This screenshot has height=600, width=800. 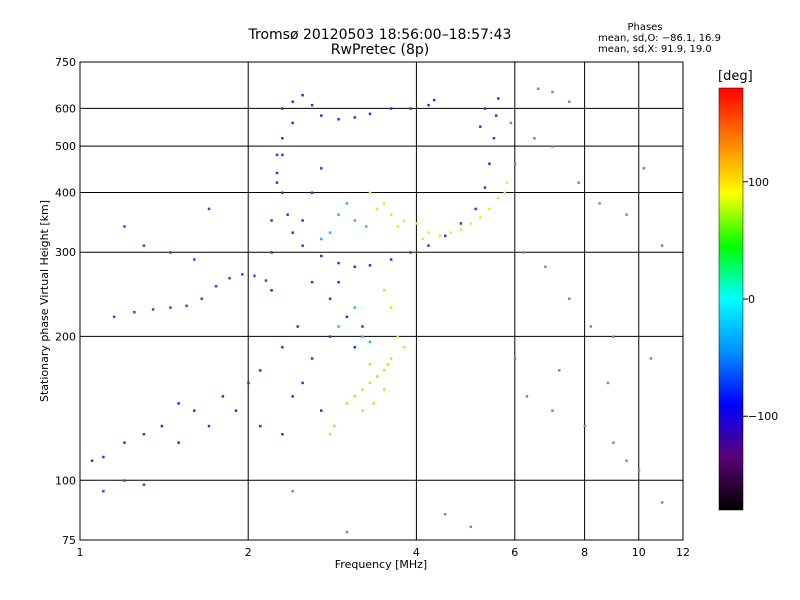 I want to click on y-tick-label: 300, so click(x=65, y=252).